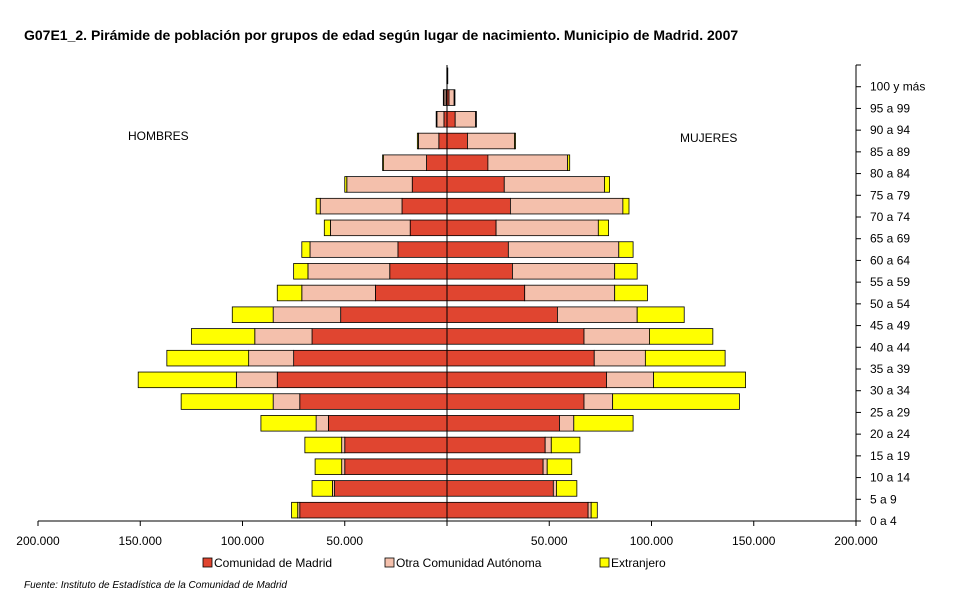 Image resolution: width=970 pixels, height=609 pixels. Describe the element at coordinates (890, 412) in the screenshot. I see `y-tick-label: 25 a 29` at that location.